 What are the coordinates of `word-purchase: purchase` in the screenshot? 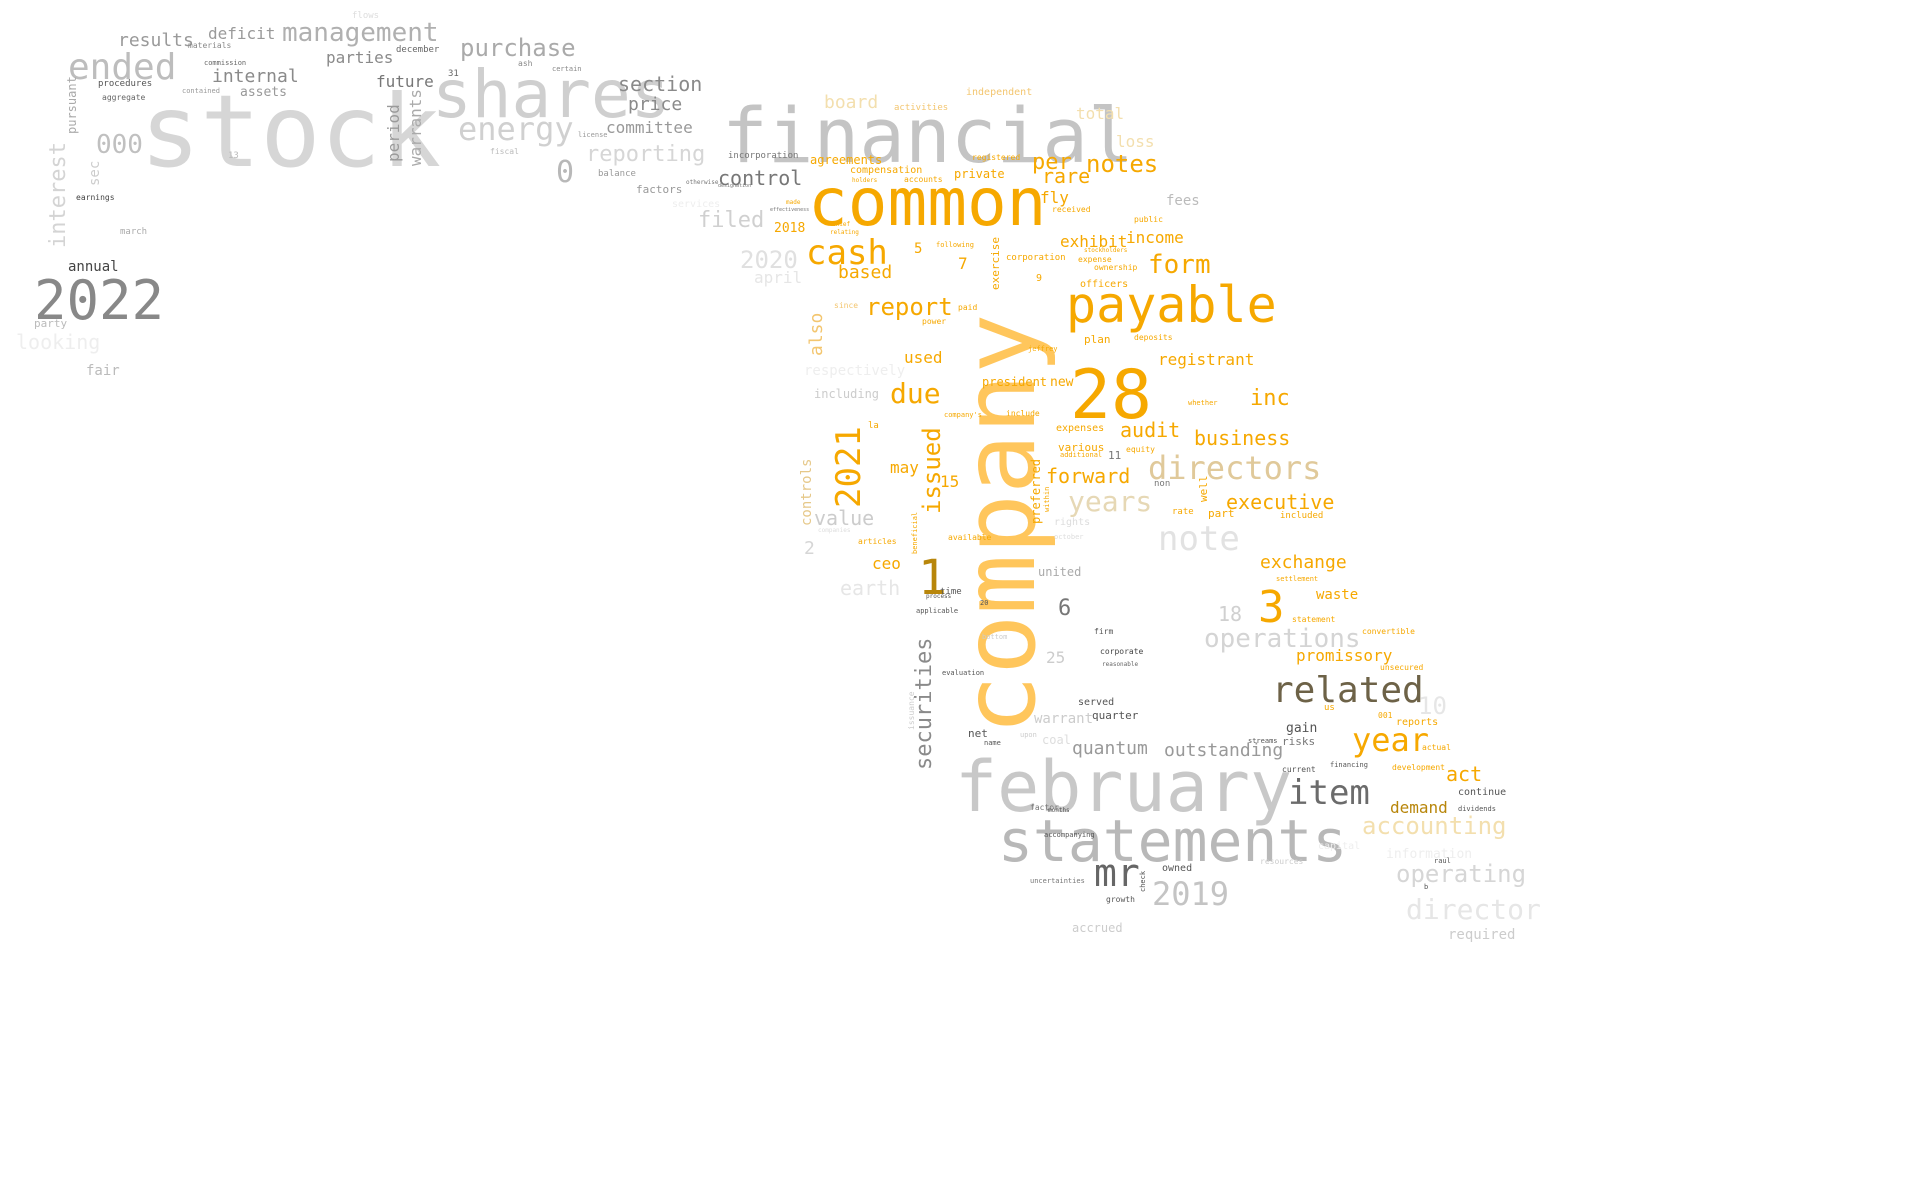 It's located at (518, 48).